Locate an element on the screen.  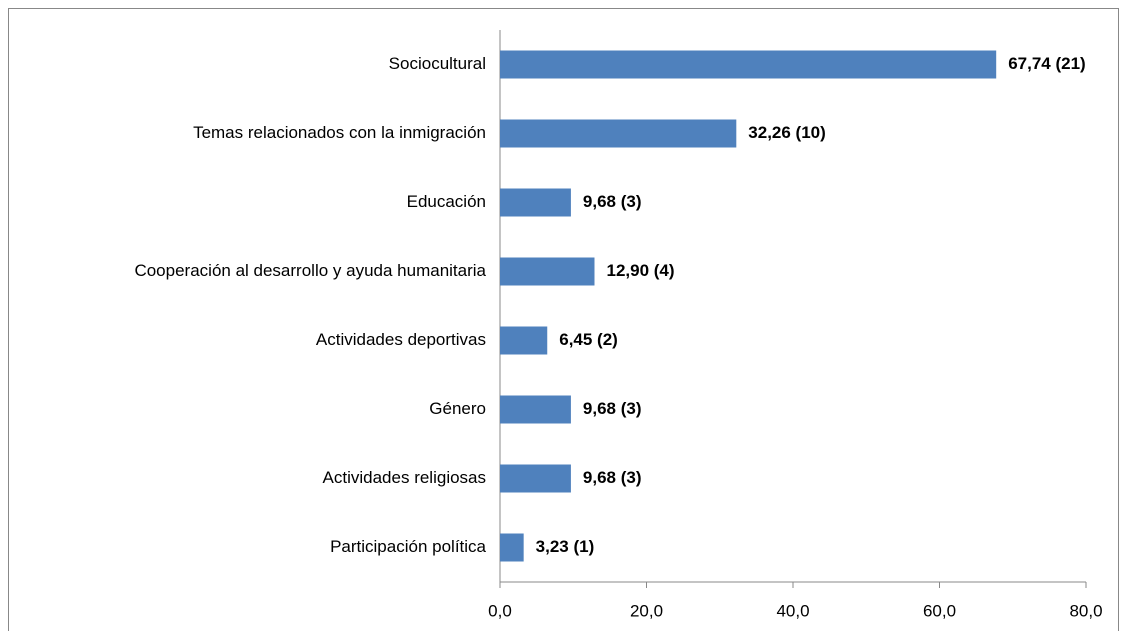
value-label: 32,26 (10) is located at coordinates (787, 132).